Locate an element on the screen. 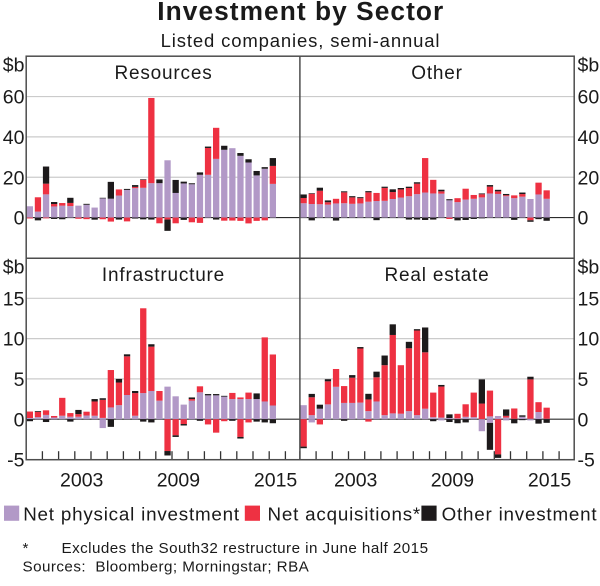 Image resolution: width=600 pixels, height=586 pixels. svg-text: Net physical investment is located at coordinates (131, 513).